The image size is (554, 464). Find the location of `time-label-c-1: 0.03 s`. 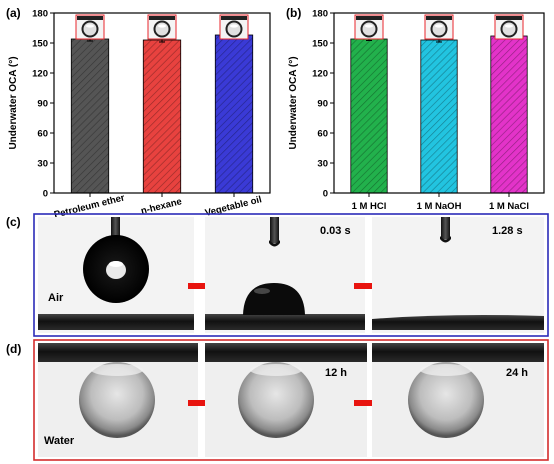

time-label-c-1: 0.03 s is located at coordinates (335, 231).